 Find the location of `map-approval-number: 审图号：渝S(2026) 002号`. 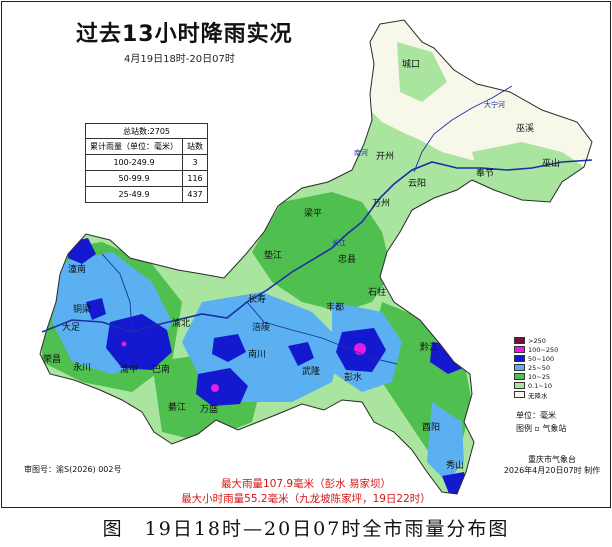

map-approval-number: 审图号：渝S(2026) 002号 is located at coordinates (73, 469).